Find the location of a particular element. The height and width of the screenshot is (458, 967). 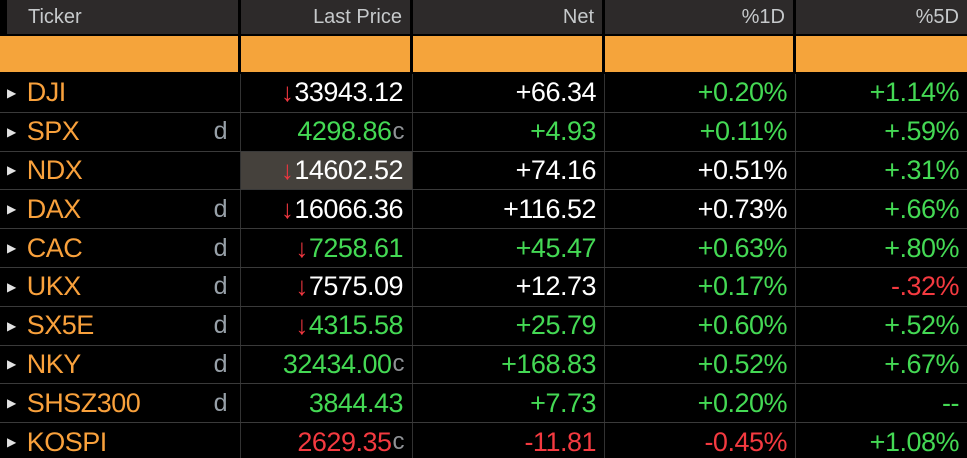

pct5d-value: +.52% is located at coordinates (921, 325).